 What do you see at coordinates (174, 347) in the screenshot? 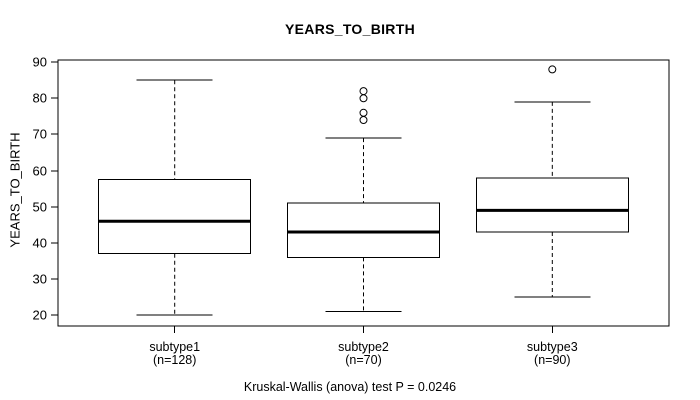
I see `x-group-label: subtype1` at bounding box center [174, 347].